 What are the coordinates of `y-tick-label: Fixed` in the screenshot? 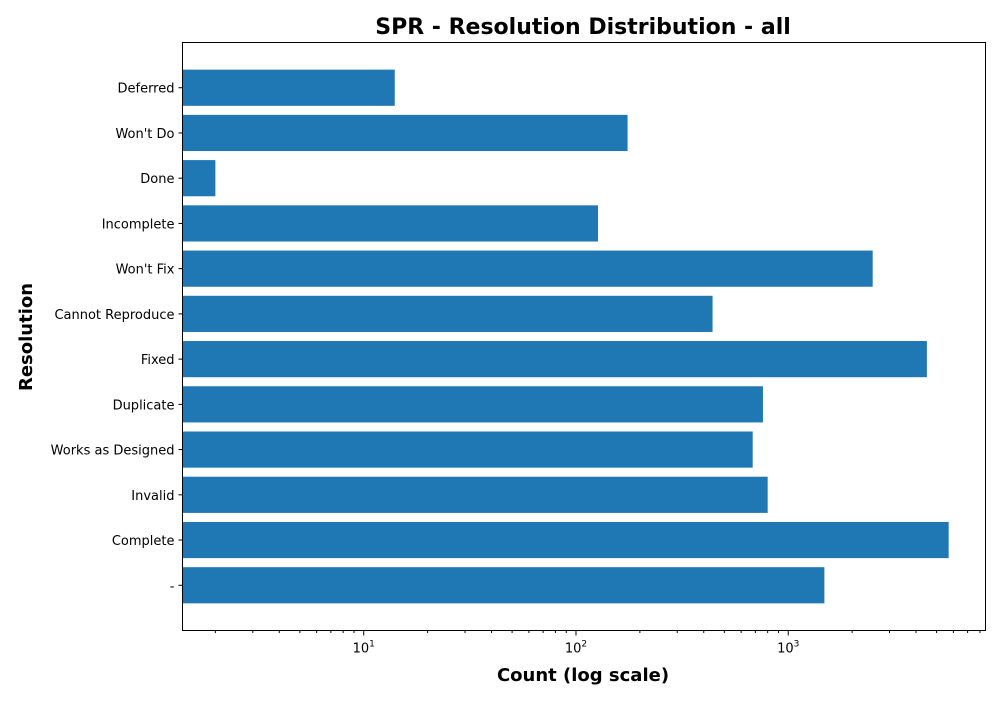 It's located at (158, 360).